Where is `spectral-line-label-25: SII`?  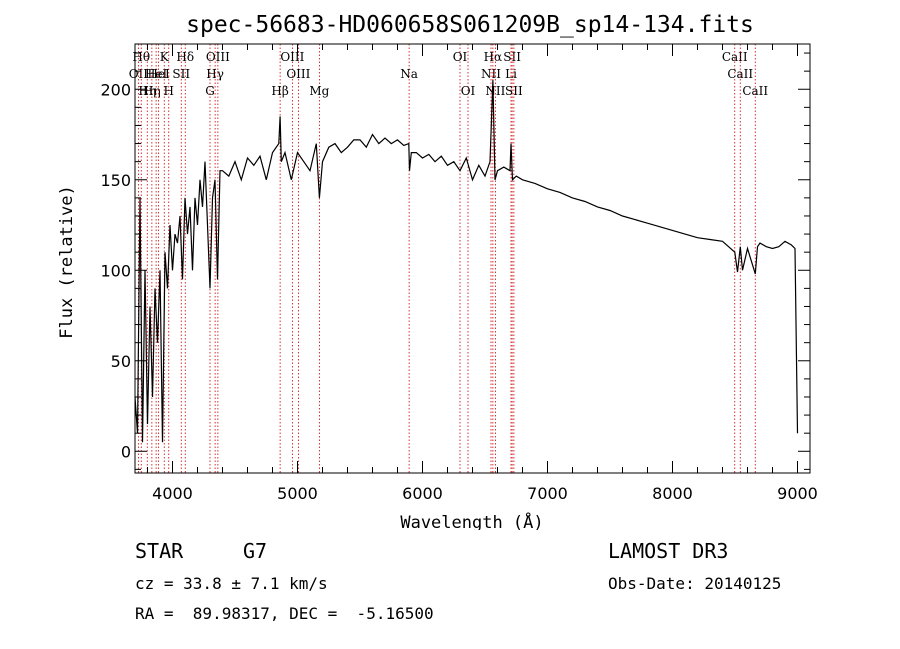
spectral-line-label-25: SII is located at coordinates (514, 91).